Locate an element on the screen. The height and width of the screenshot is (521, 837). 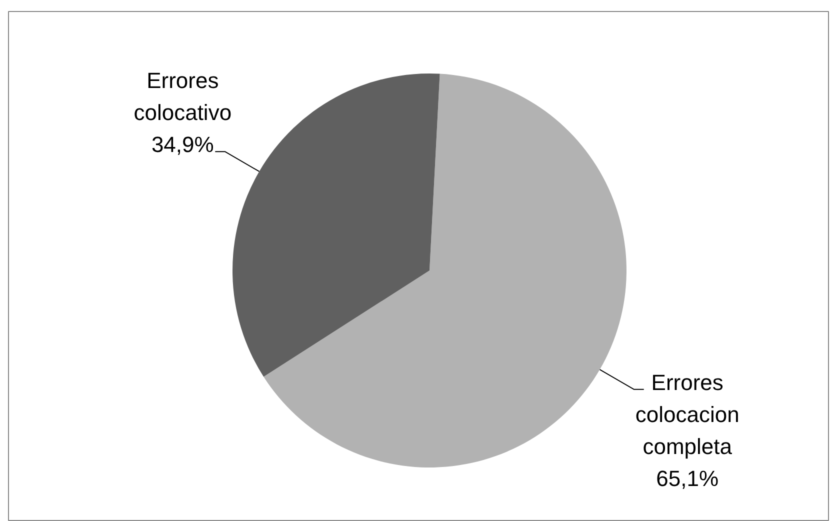
slice-label: Errores colocativo is located at coordinates (183, 97).